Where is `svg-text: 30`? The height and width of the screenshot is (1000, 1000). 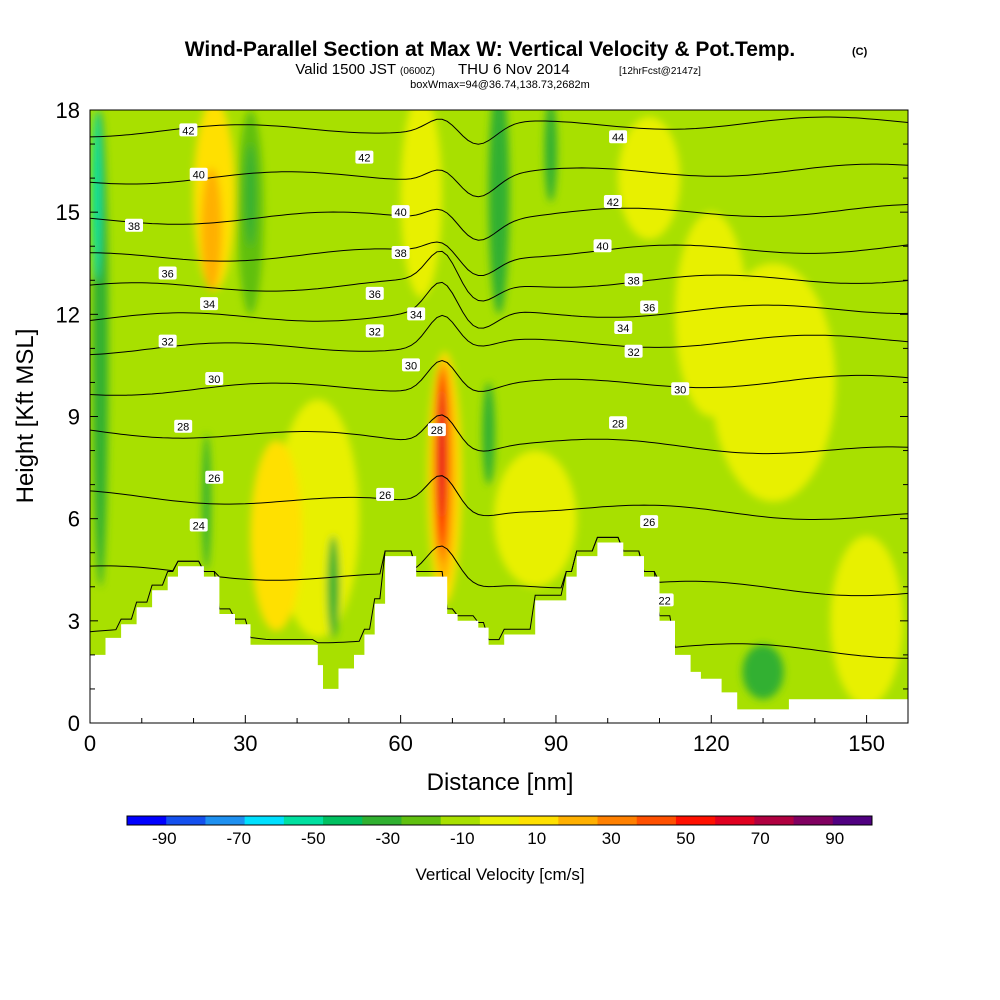
svg-text: 30 is located at coordinates (411, 366).